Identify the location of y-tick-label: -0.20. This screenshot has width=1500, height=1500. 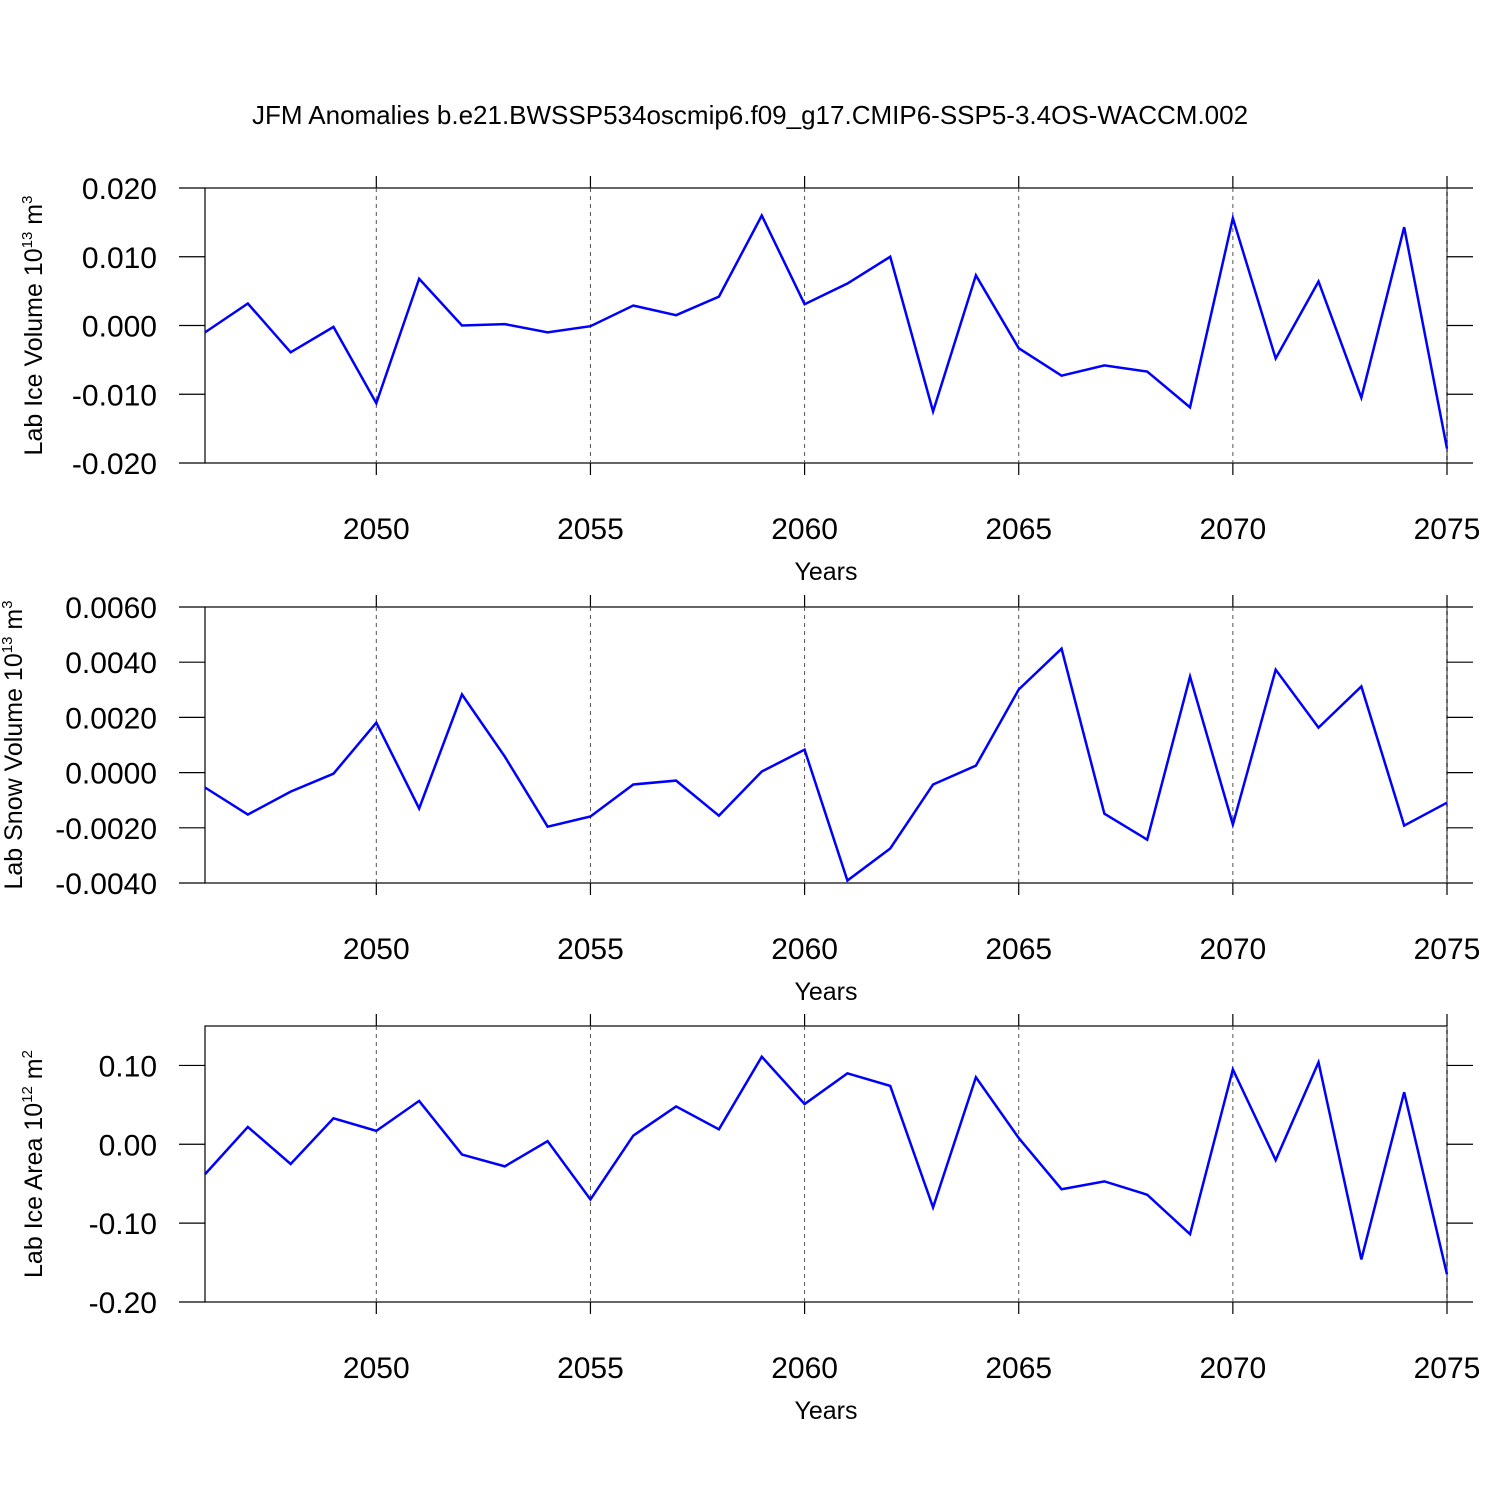
(123, 1303).